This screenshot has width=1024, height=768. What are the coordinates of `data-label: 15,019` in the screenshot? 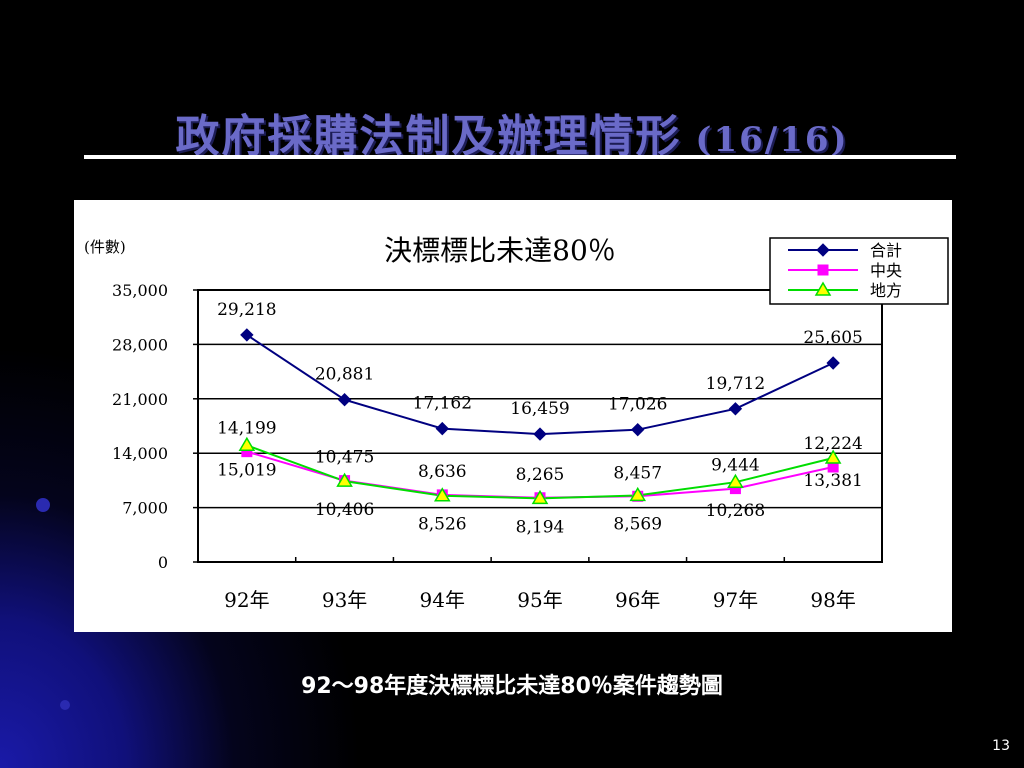 It's located at (246, 470).